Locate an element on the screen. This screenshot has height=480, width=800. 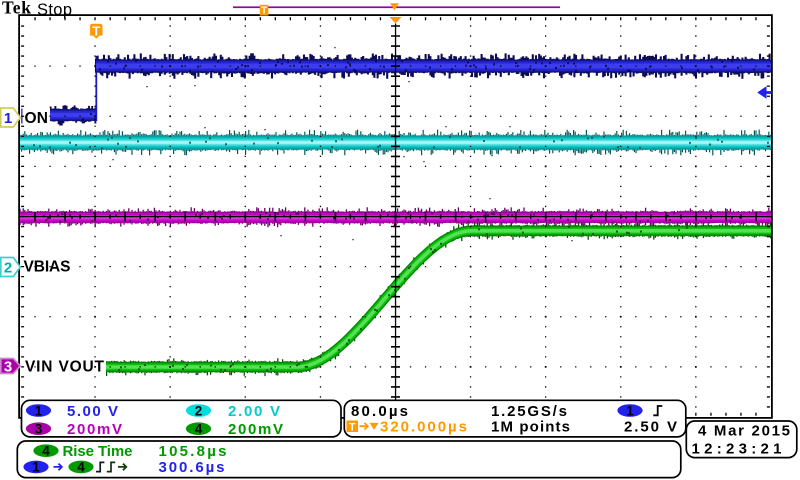
svg-text: 5.00 V is located at coordinates (92, 411).